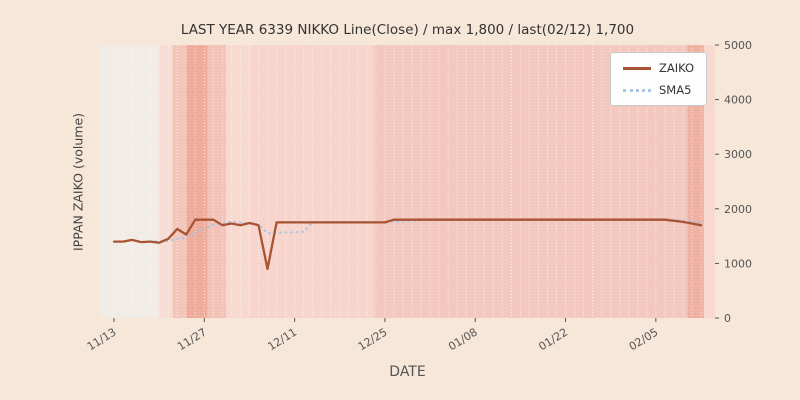 The width and height of the screenshot is (800, 400). I want to click on y-tick-label: 5000, so click(738, 45).